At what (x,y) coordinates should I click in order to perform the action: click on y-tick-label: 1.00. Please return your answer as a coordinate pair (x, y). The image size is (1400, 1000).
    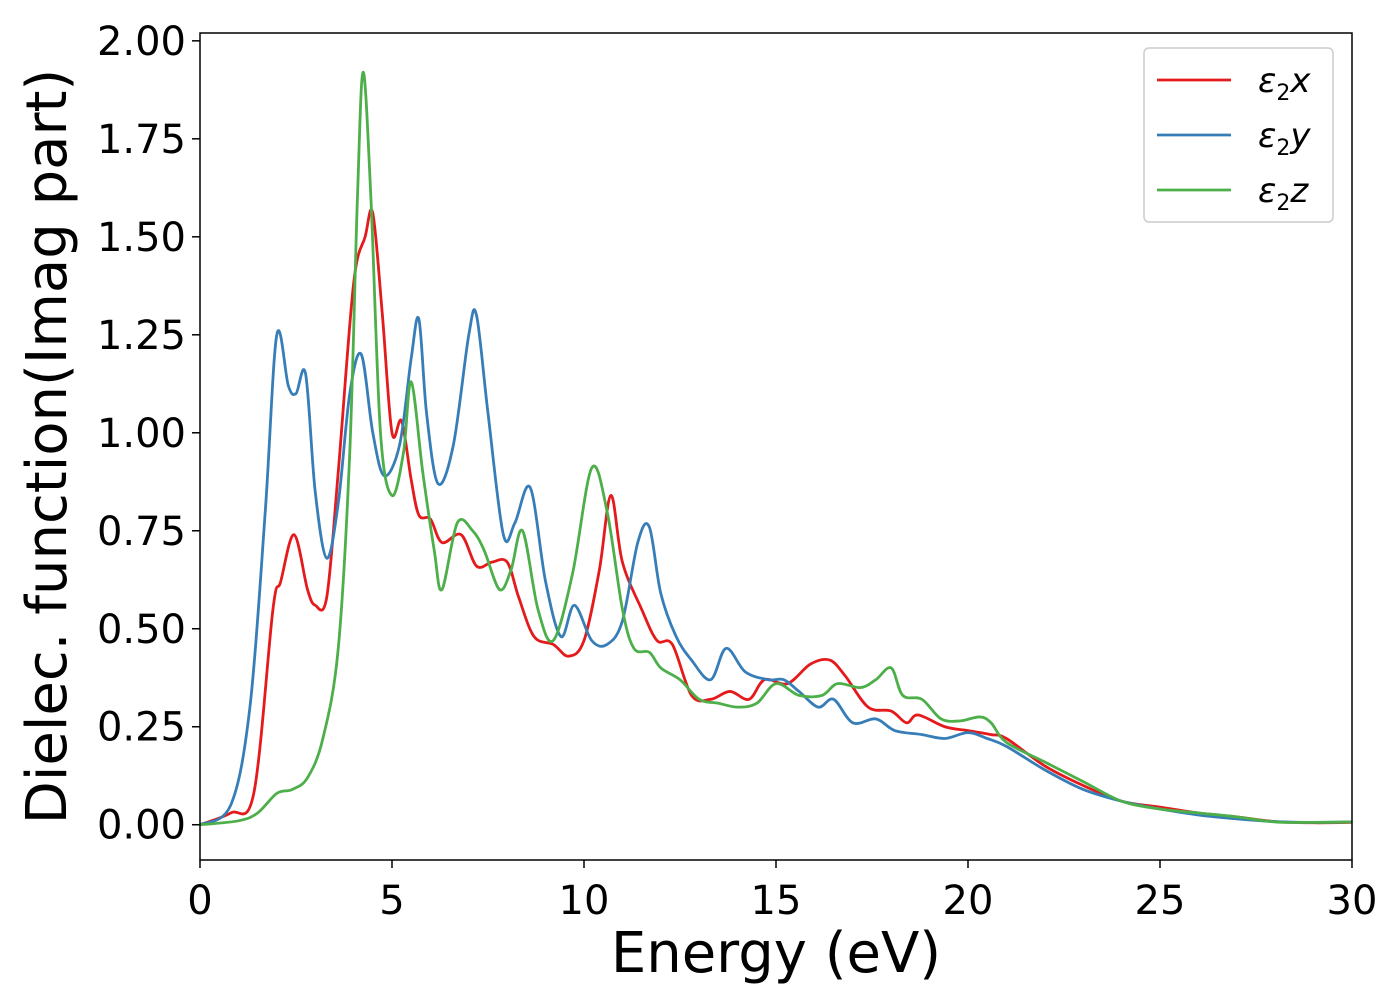
    Looking at the image, I should click on (141, 434).